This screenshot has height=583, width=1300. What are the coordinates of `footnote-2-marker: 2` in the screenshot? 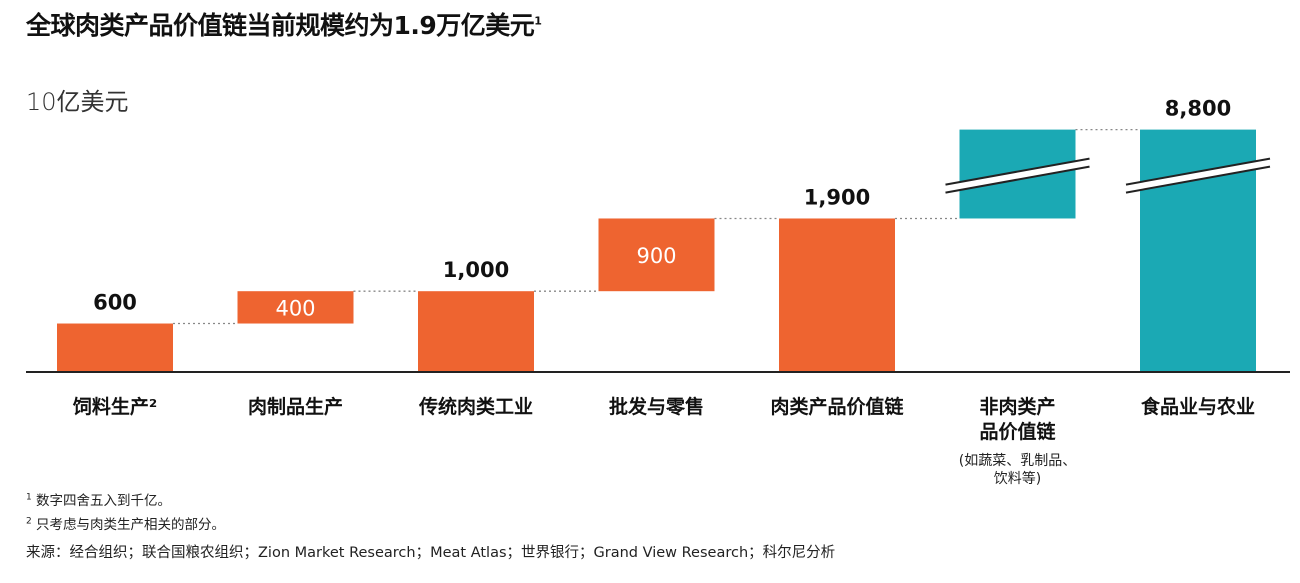 It's located at (29, 521).